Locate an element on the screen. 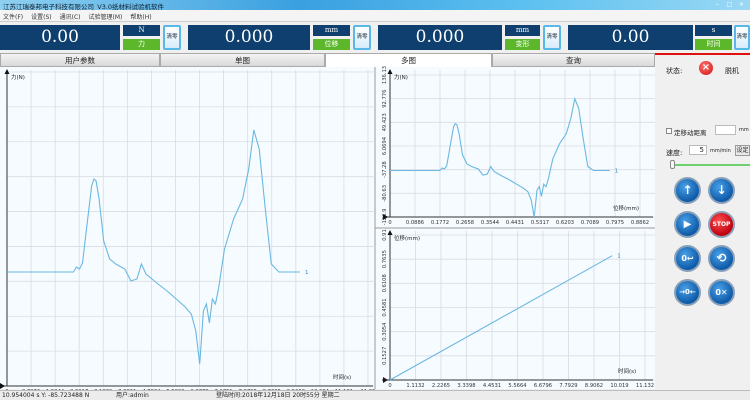  deformation-label: 变形 is located at coordinates (522, 44).